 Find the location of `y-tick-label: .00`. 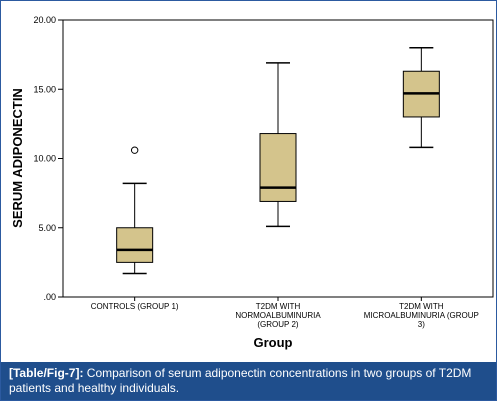

y-tick-label: .00 is located at coordinates (49, 297).